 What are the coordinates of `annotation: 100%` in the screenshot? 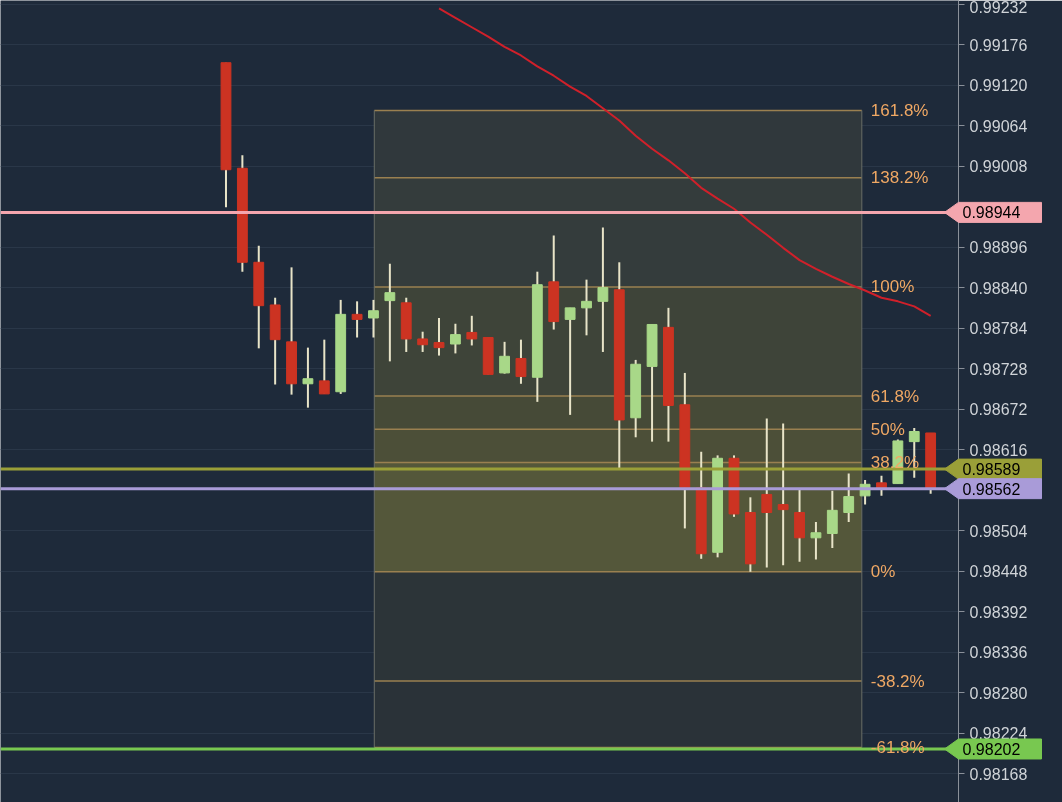 It's located at (892, 287).